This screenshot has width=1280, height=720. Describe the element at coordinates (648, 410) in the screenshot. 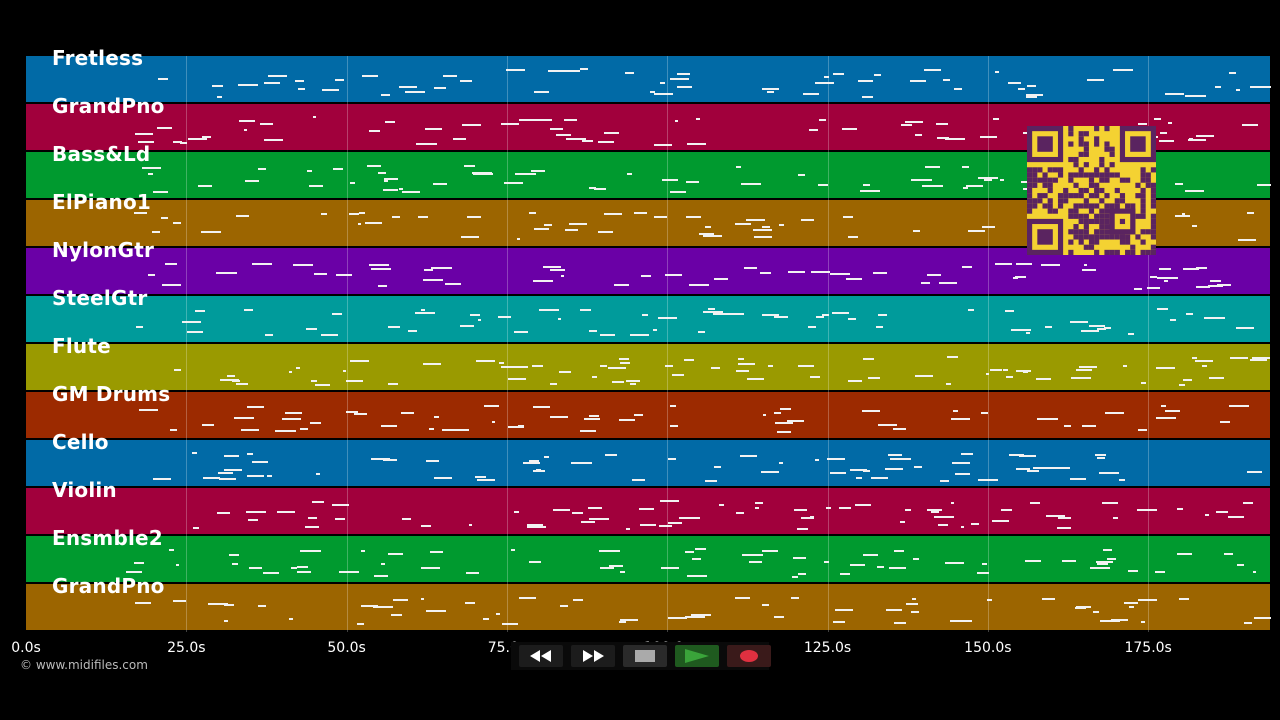

I see `track-lane: GM Drums` at that location.